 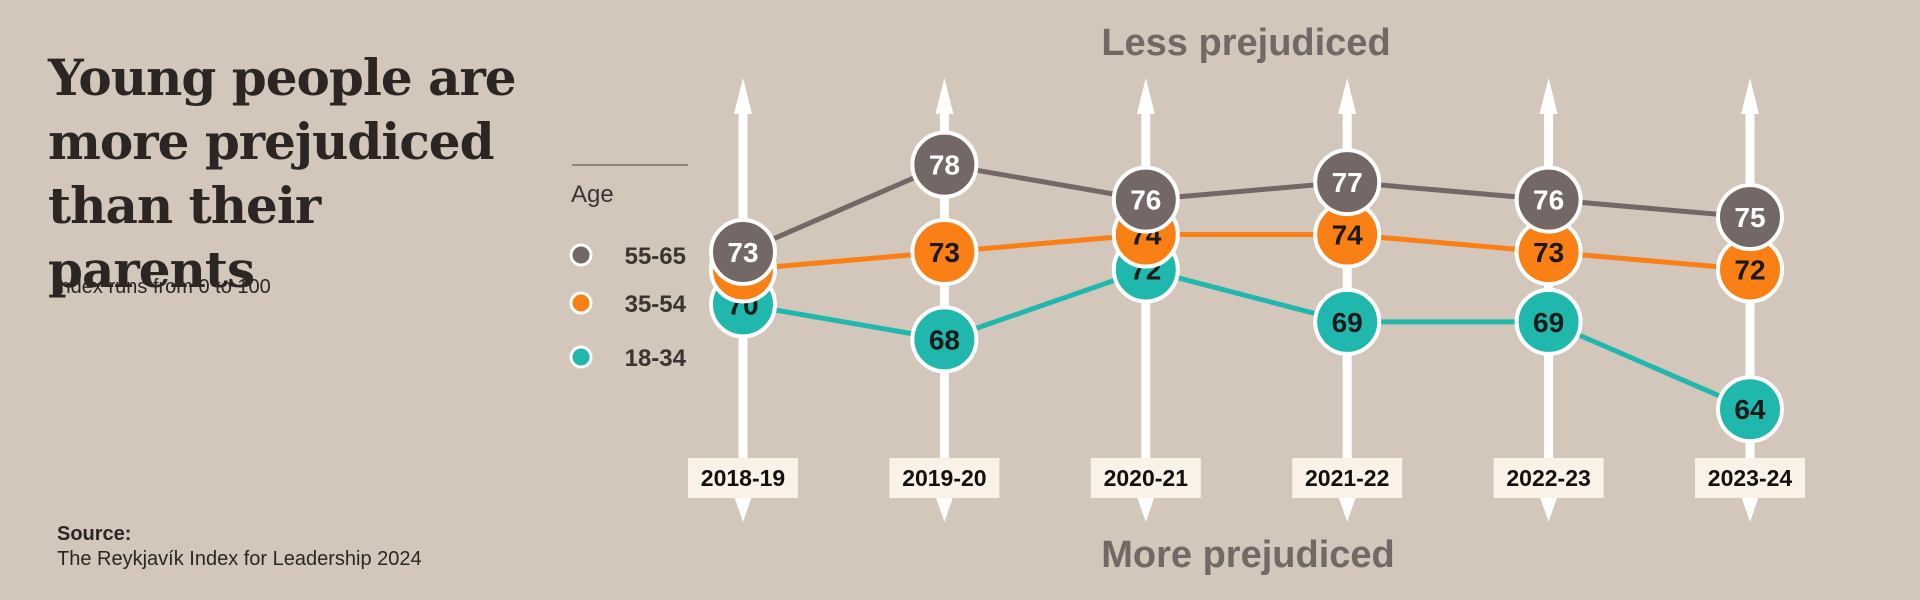 I want to click on chart-subtitle: Index runs from 0 to 100, so click(x=162, y=287).